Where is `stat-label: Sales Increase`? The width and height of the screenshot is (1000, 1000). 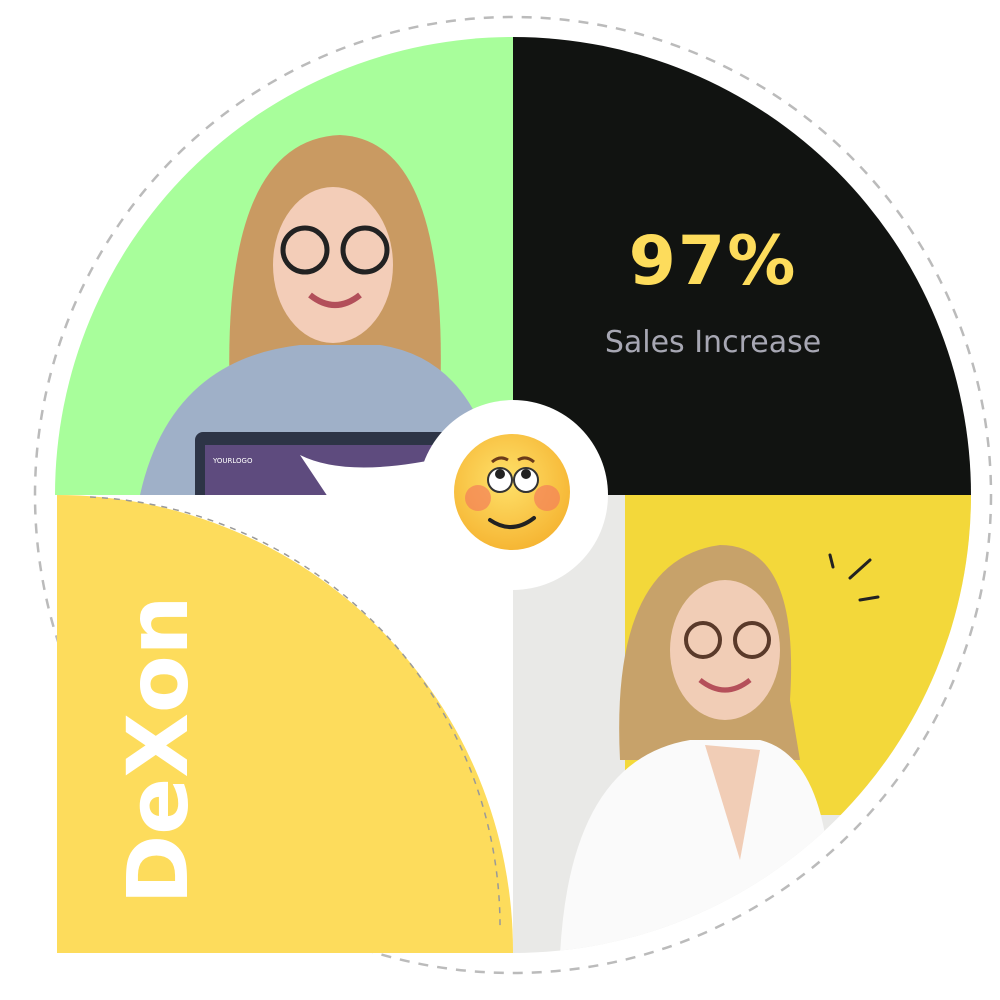 stat-label: Sales Increase is located at coordinates (713, 342).